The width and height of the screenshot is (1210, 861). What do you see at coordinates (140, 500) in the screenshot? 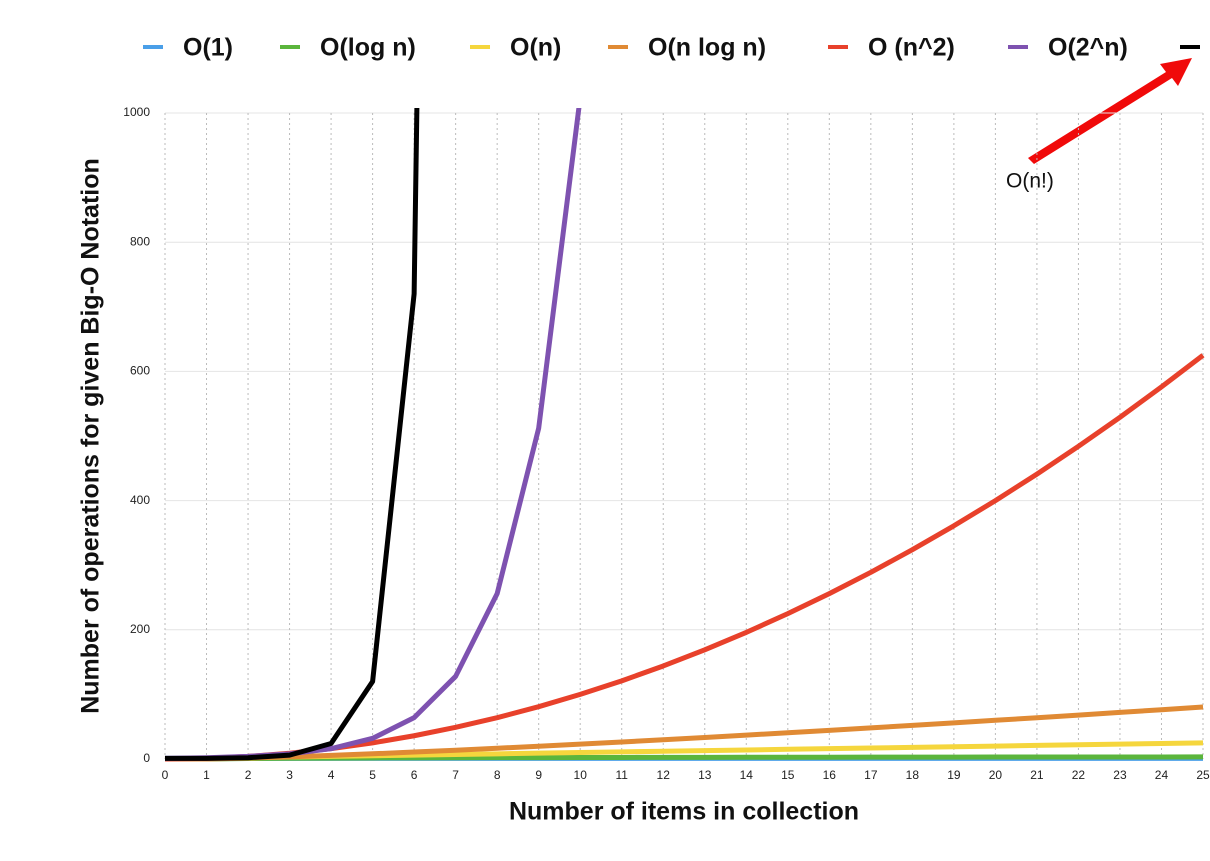
I see `y-tick-label: 400` at bounding box center [140, 500].